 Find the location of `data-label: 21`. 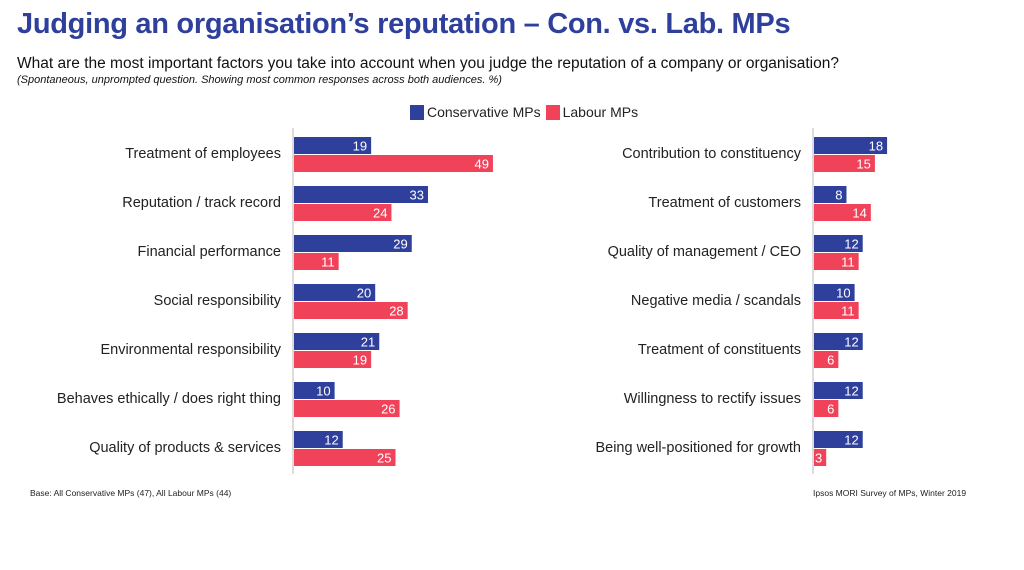

data-label: 21 is located at coordinates (368, 342).